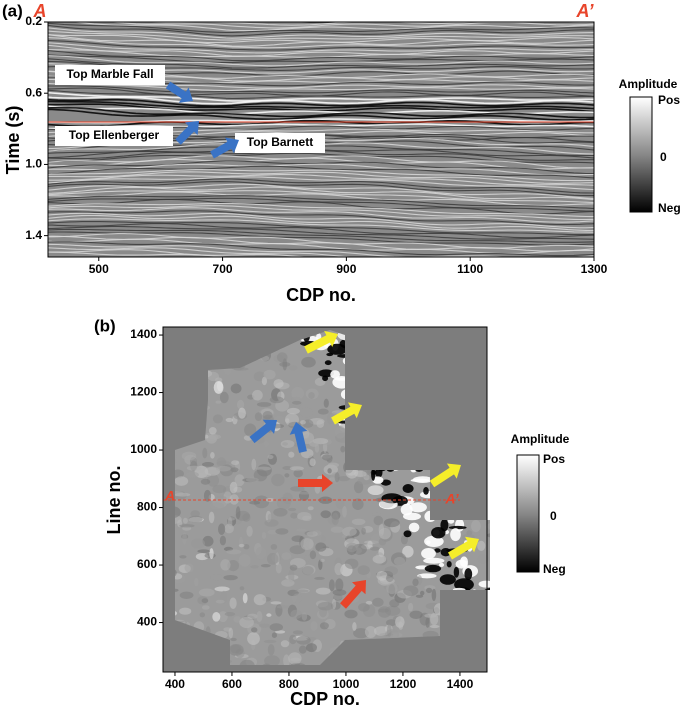  Describe the element at coordinates (325, 699) in the screenshot. I see `x-axis-label: CDP no.` at that location.